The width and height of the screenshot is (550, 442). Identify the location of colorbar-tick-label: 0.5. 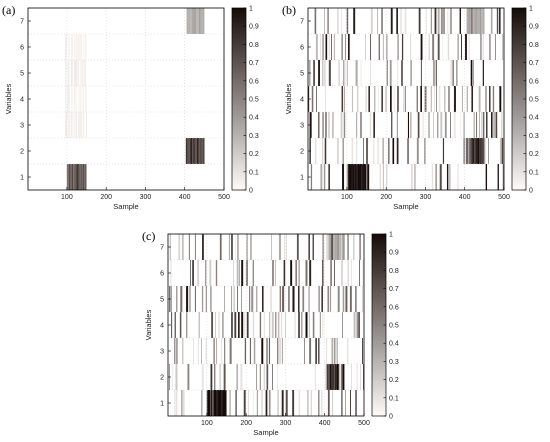
(534, 100).